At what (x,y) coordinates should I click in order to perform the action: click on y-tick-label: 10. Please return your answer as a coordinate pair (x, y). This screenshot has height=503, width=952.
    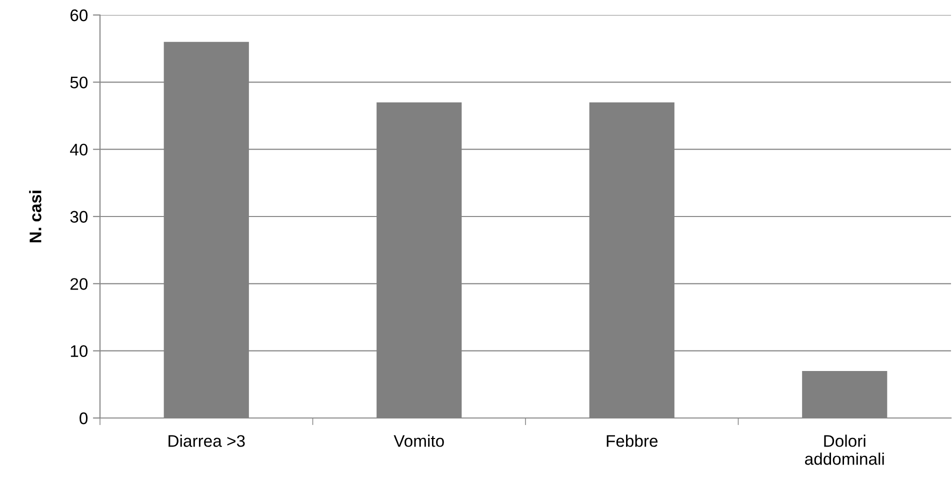
    Looking at the image, I should click on (79, 351).